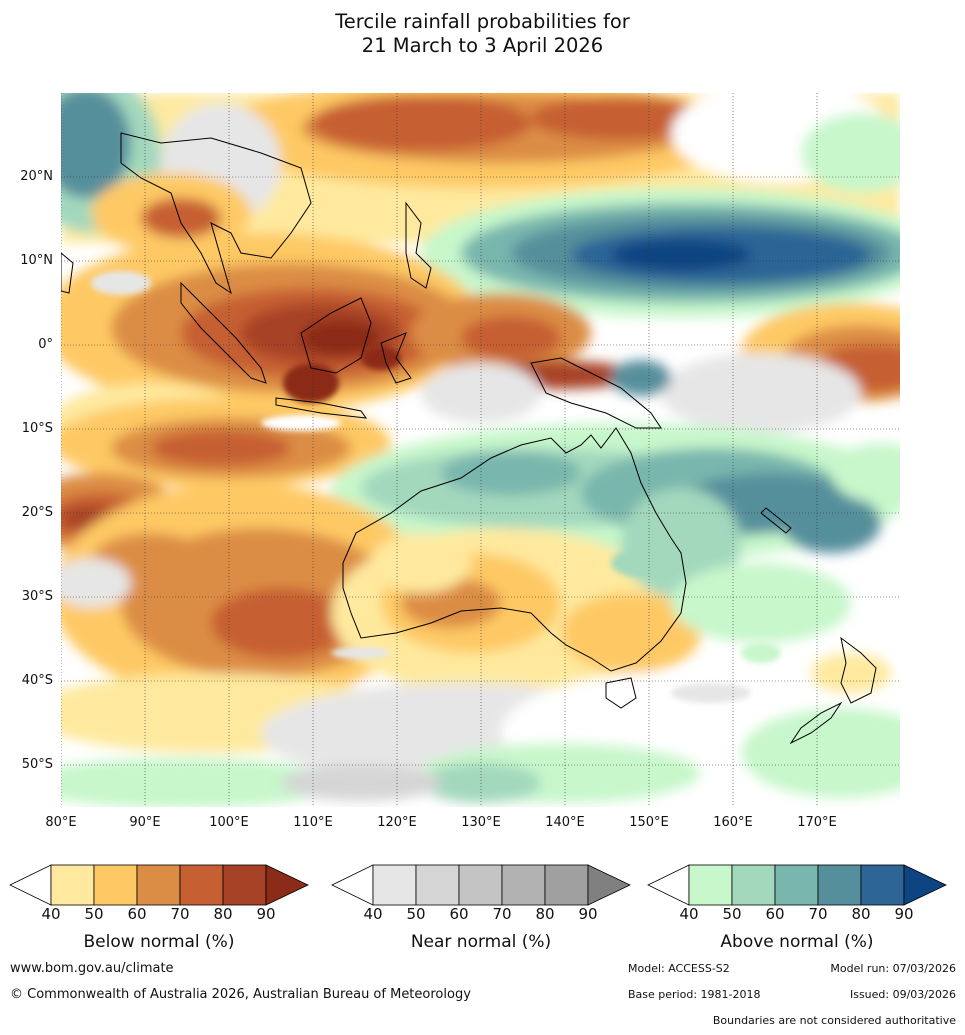 This screenshot has width=965, height=1035. What do you see at coordinates (36, 176) in the screenshot?
I see `latitude-label: 20°N` at bounding box center [36, 176].